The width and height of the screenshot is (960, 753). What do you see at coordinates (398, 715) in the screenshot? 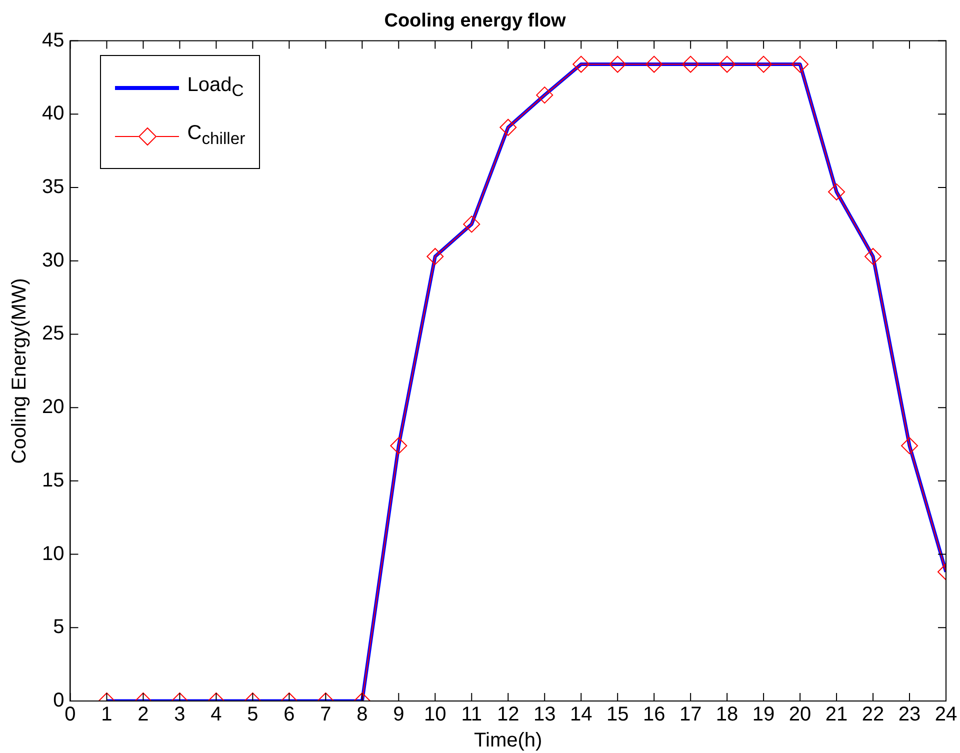
I see `x-tick-label: 9` at bounding box center [398, 715].